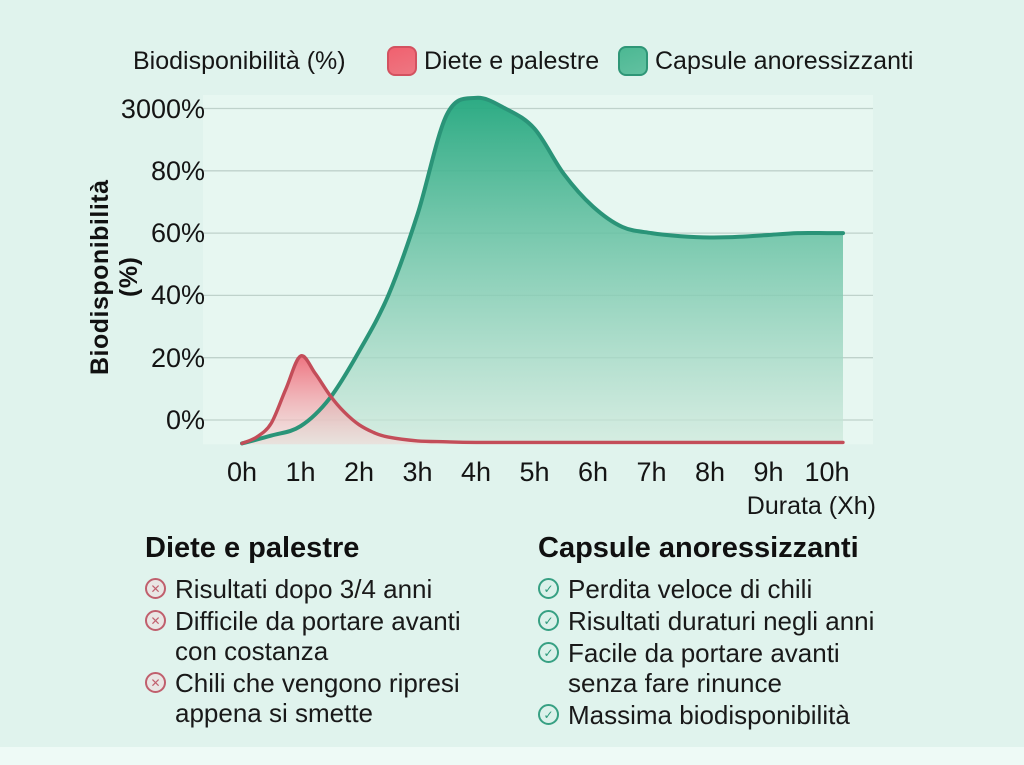 Image resolution: width=1024 pixels, height=765 pixels. Describe the element at coordinates (721, 621) in the screenshot. I see `list-item-text: Risultati duraturi negli anni` at that location.